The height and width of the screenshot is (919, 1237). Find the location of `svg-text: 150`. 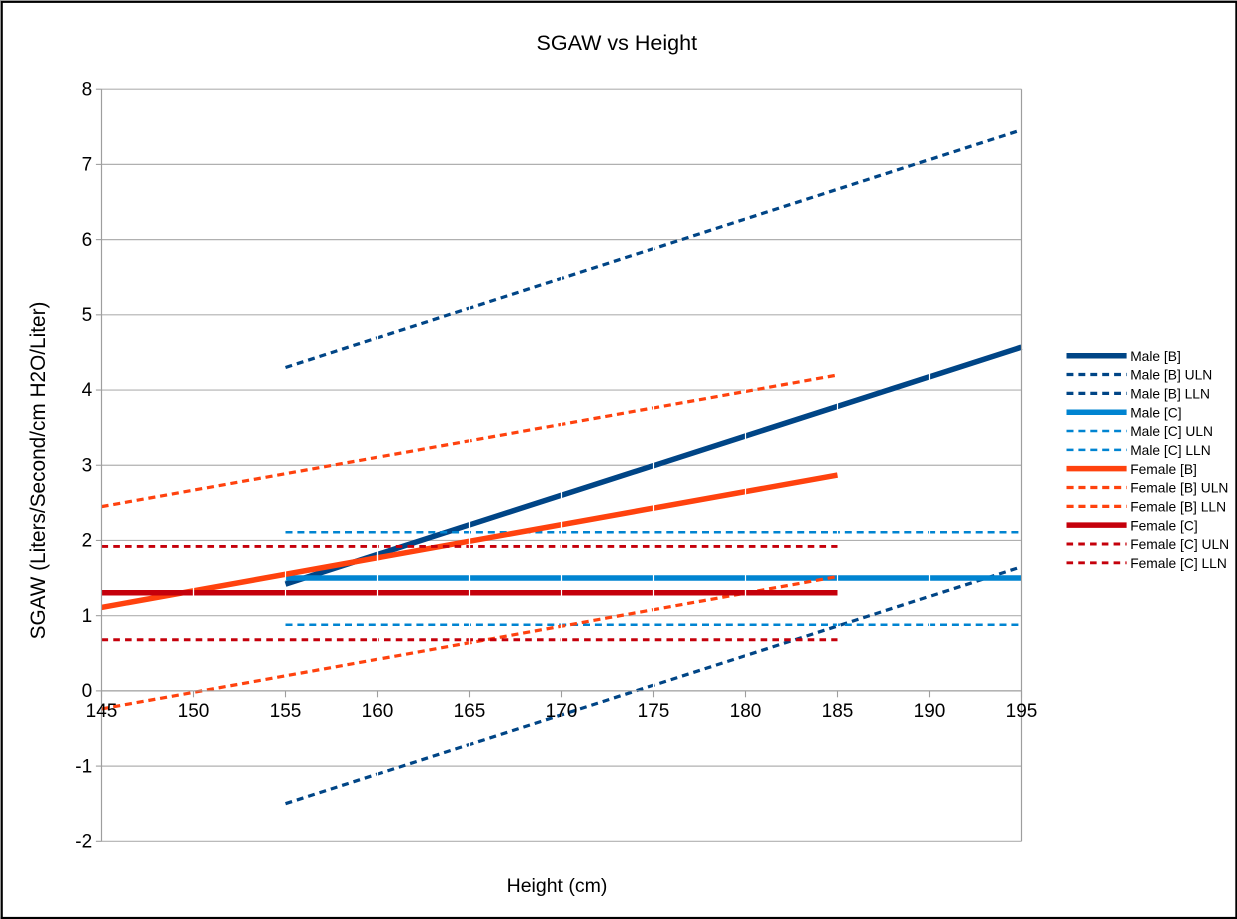

svg-text: 150 is located at coordinates (194, 711).